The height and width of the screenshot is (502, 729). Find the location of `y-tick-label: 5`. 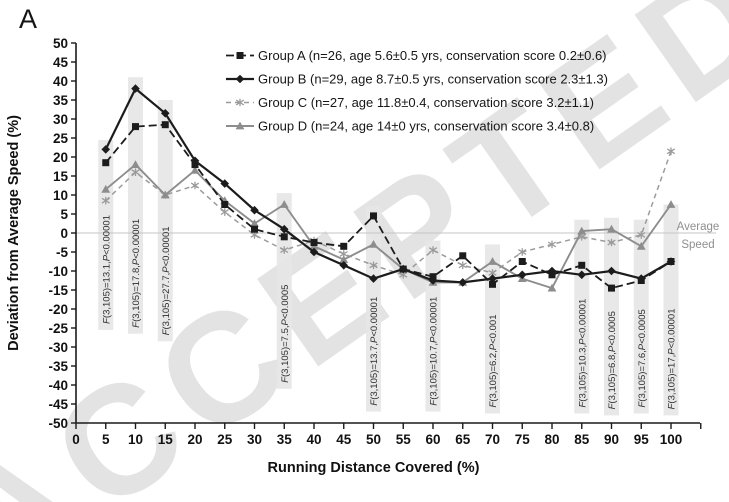

y-tick-label: 5 is located at coordinates (64, 214).